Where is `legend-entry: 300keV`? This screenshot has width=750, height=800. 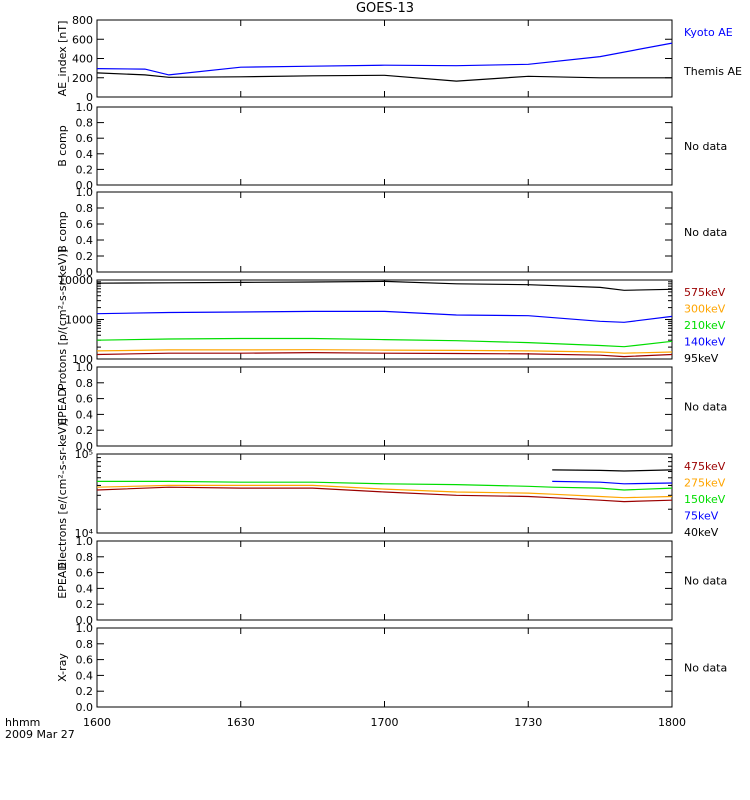
legend-entry: 300keV is located at coordinates (705, 309).